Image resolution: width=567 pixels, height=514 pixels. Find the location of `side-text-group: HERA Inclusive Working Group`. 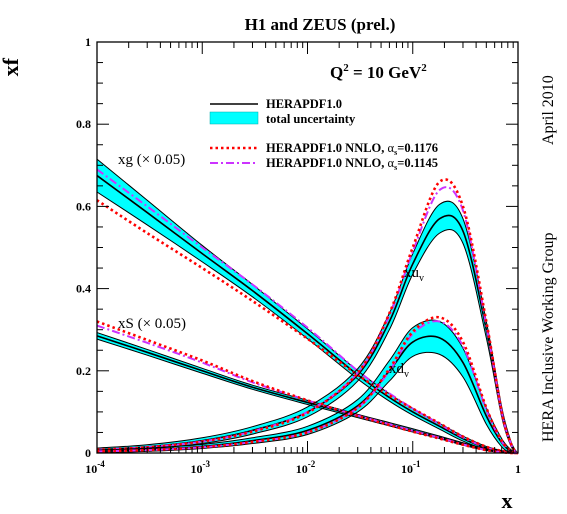

side-text-group: HERA Inclusive Working Group is located at coordinates (548, 337).